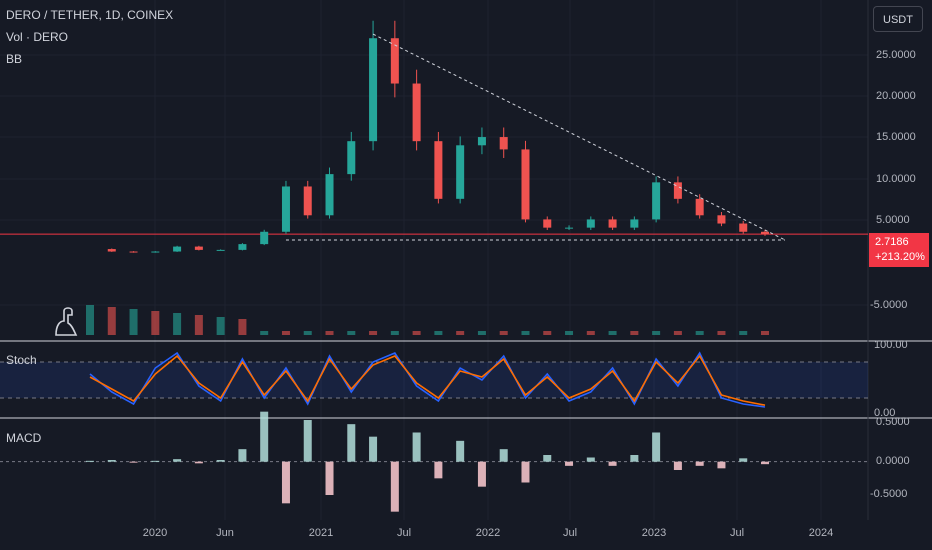 The width and height of the screenshot is (932, 550). I want to click on last-price: 2.7186, so click(892, 242).